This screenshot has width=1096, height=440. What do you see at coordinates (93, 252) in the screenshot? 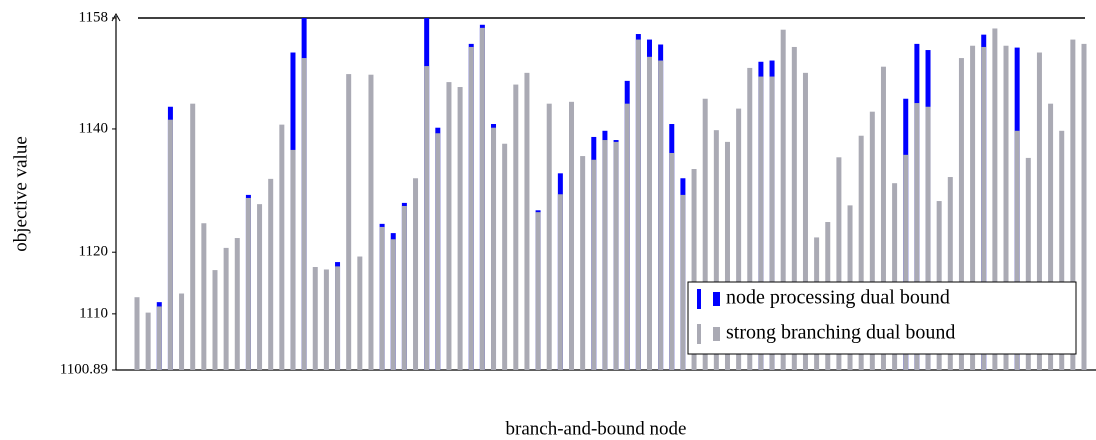
I see `y-tick-label: 1120` at bounding box center [93, 252].